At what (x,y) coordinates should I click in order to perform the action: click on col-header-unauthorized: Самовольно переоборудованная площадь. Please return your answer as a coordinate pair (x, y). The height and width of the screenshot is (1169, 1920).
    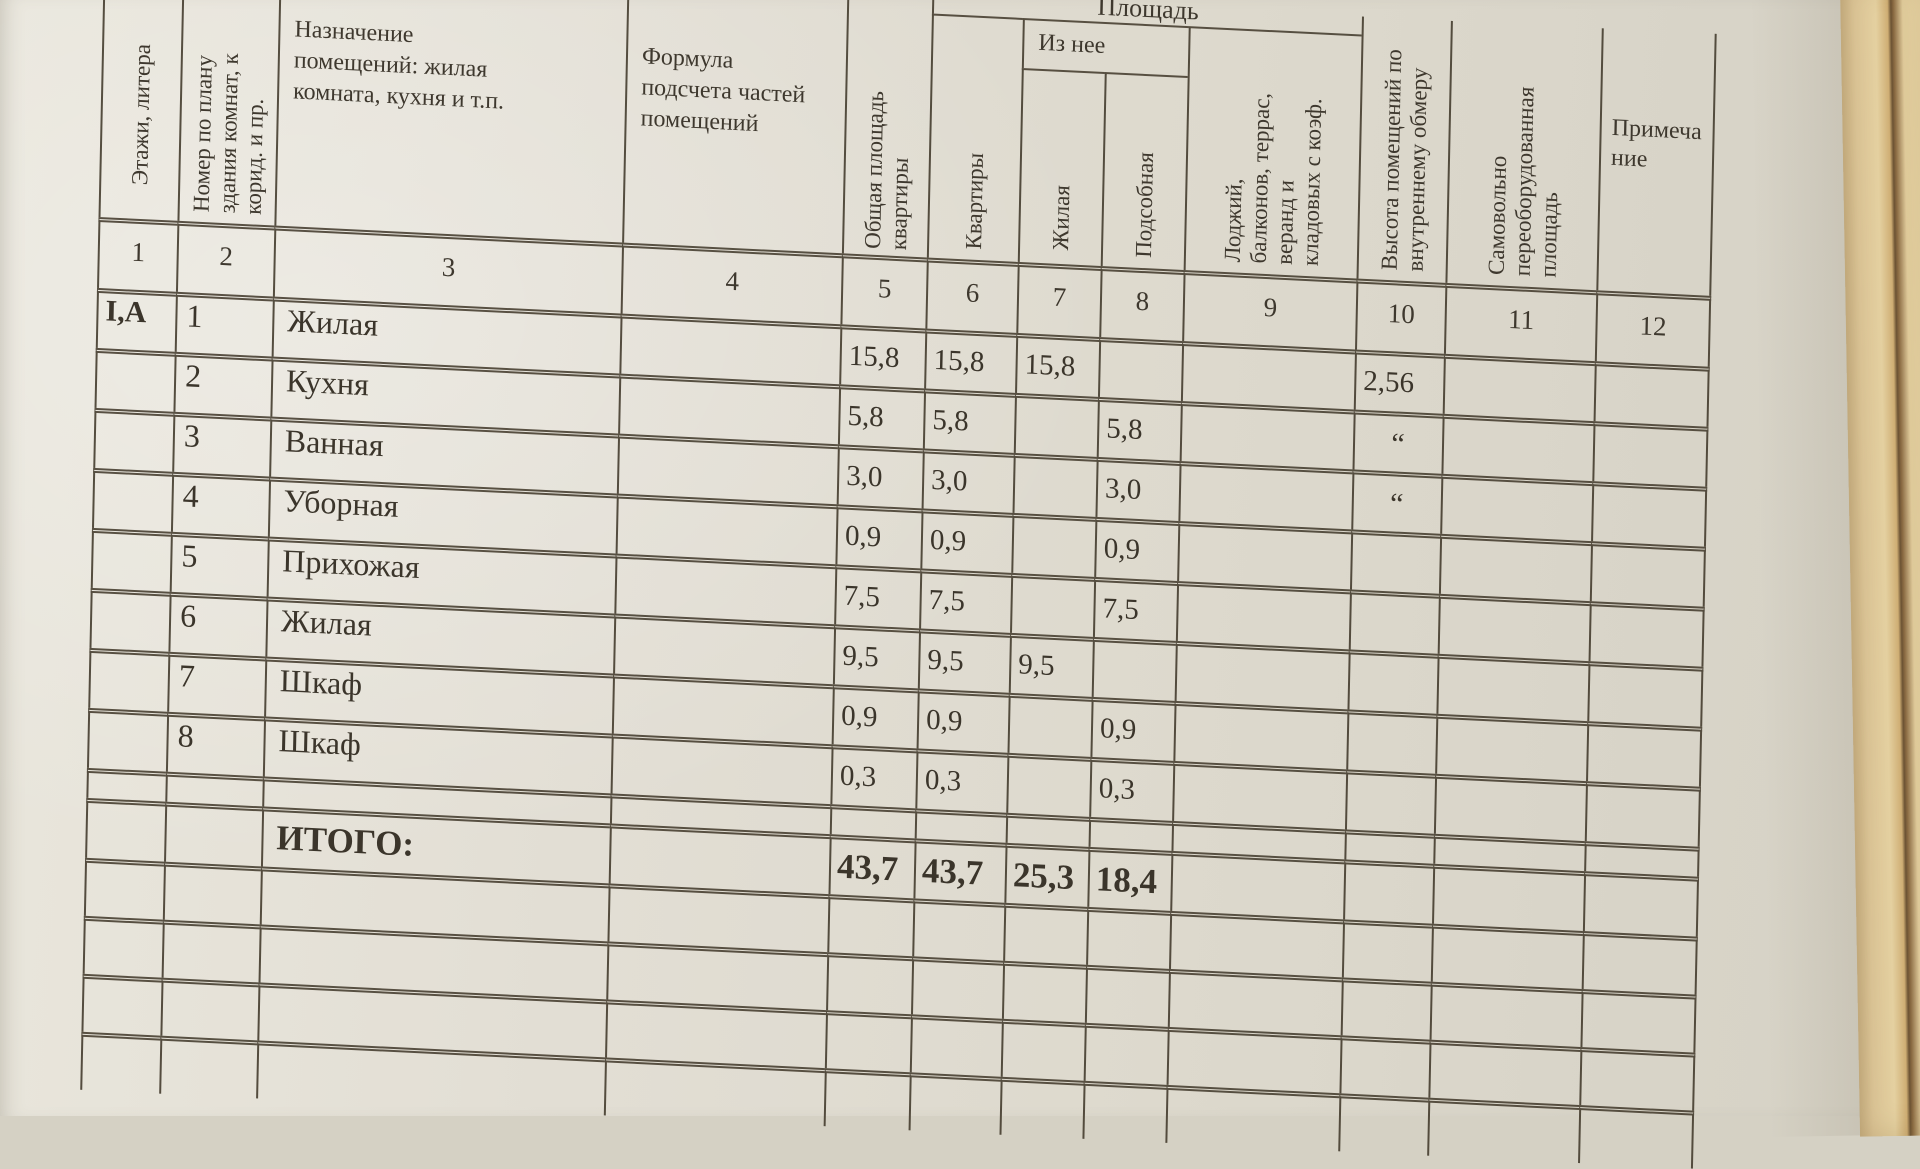
    Looking at the image, I should click on (1523, 155).